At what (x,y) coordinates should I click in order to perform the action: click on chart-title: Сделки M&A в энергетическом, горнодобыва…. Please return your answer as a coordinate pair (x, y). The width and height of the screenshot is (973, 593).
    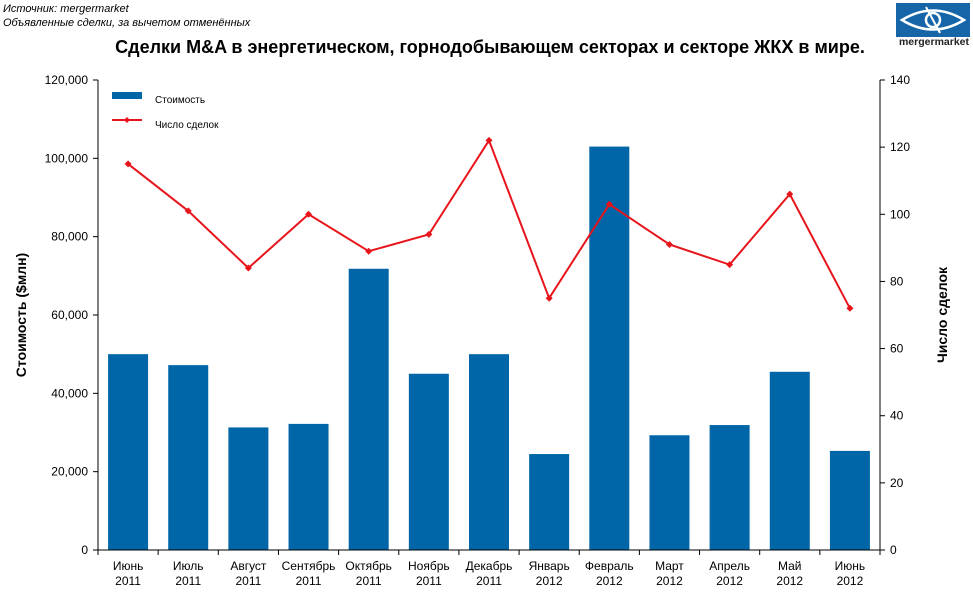
    Looking at the image, I should click on (490, 47).